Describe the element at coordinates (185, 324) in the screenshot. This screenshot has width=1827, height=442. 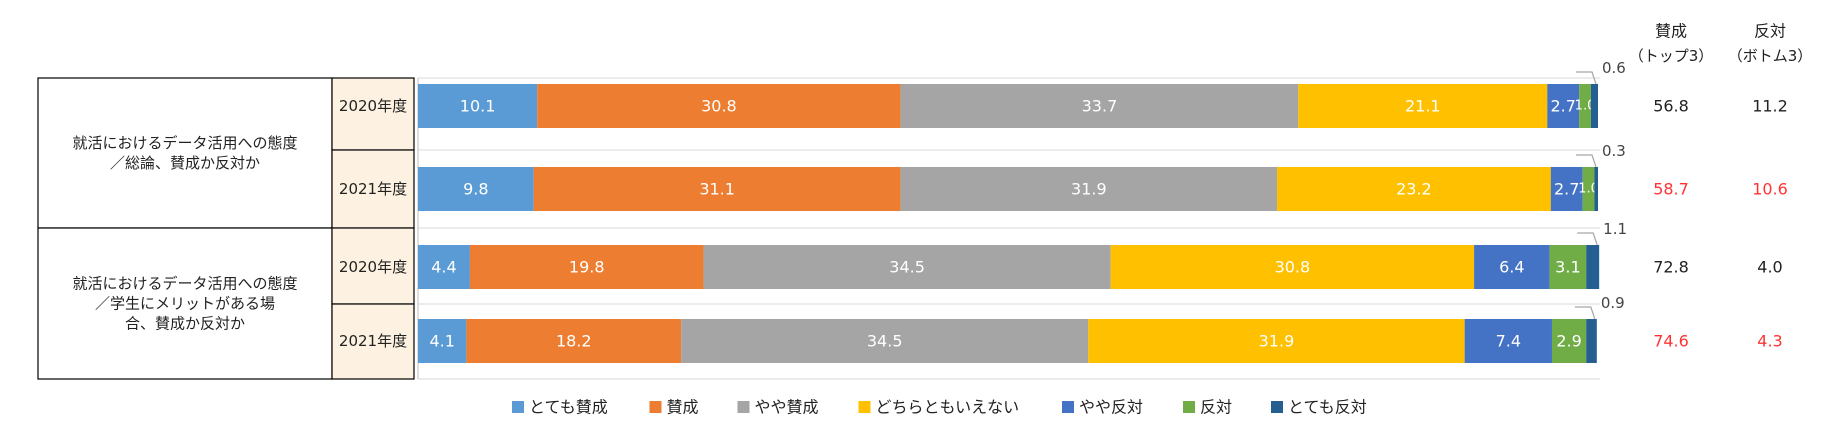
I see `group-label-text: 合、賛成か反対か` at that location.